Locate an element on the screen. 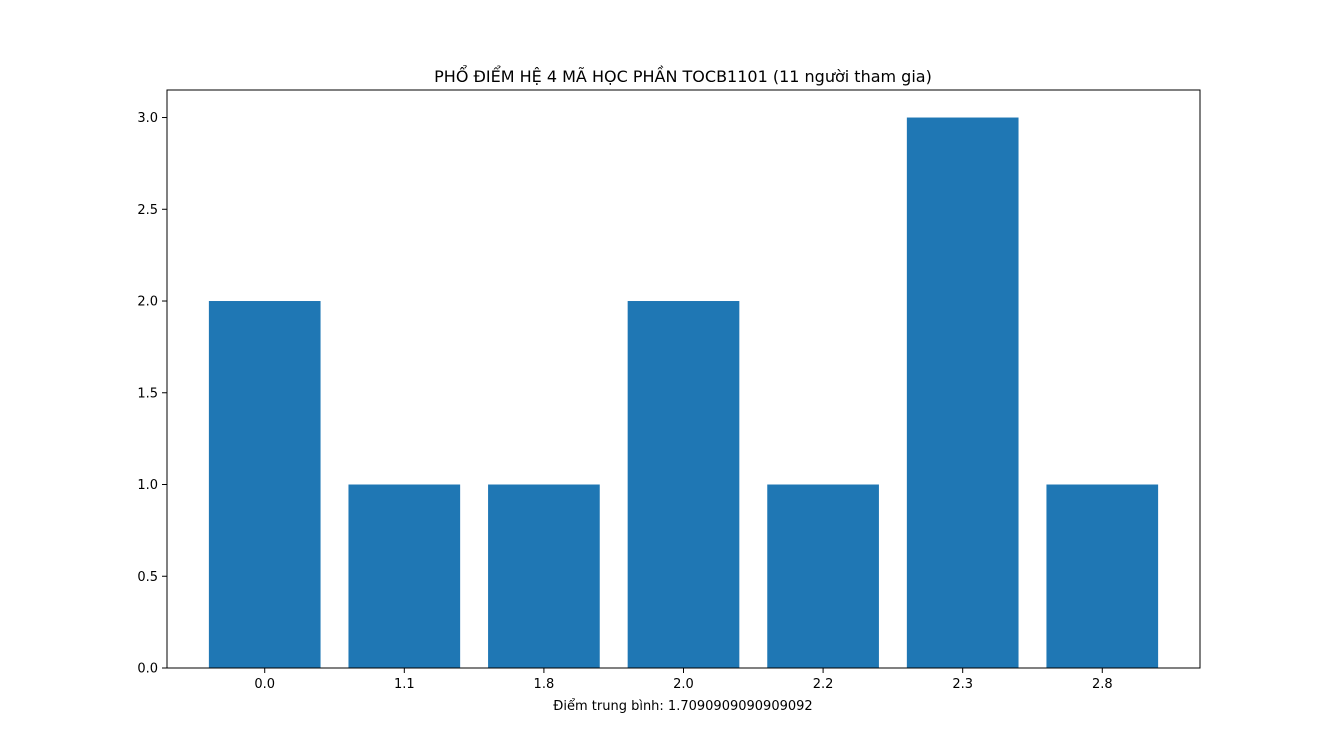  x-tick-label: 2.2 is located at coordinates (823, 684).